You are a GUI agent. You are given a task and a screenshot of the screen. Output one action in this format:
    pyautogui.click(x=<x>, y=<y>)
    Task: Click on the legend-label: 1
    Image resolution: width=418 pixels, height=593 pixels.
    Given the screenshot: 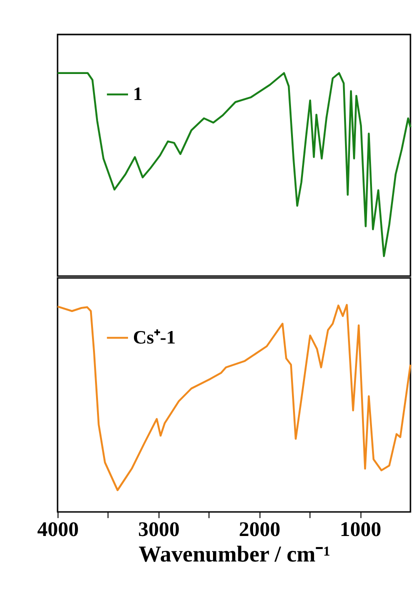 What is the action you would take?
    pyautogui.click(x=137, y=95)
    